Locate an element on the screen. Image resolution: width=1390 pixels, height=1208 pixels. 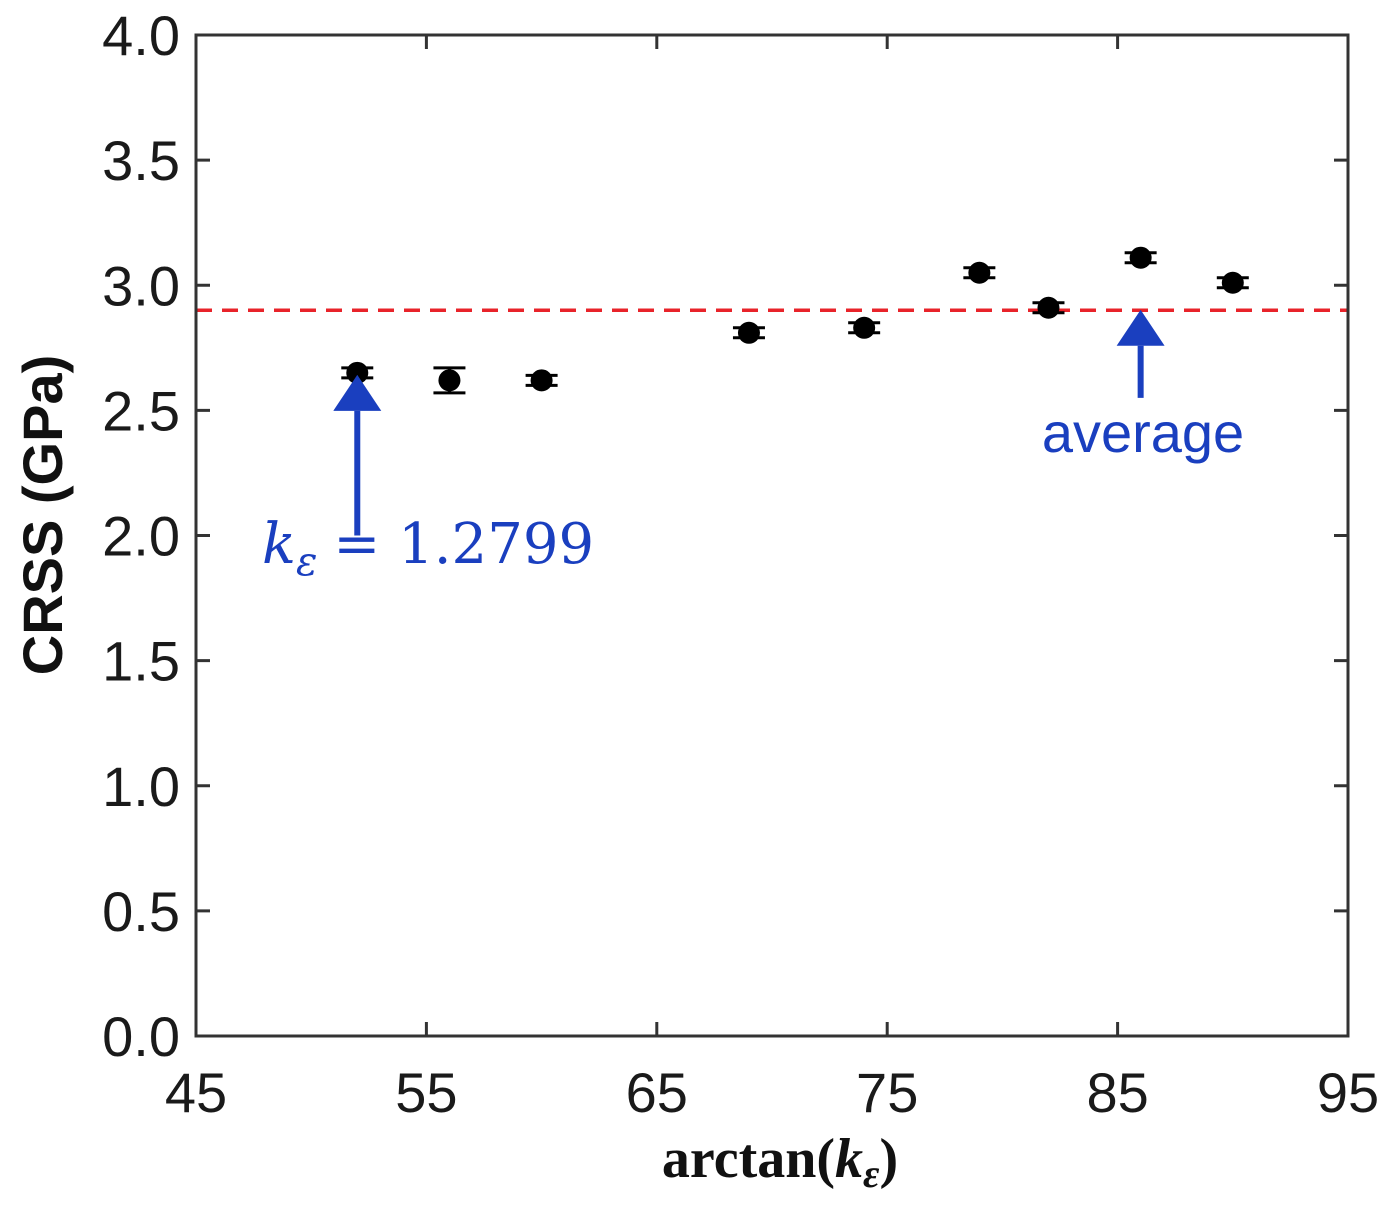
y-tick-label: 4.0 is located at coordinates (141, 35).